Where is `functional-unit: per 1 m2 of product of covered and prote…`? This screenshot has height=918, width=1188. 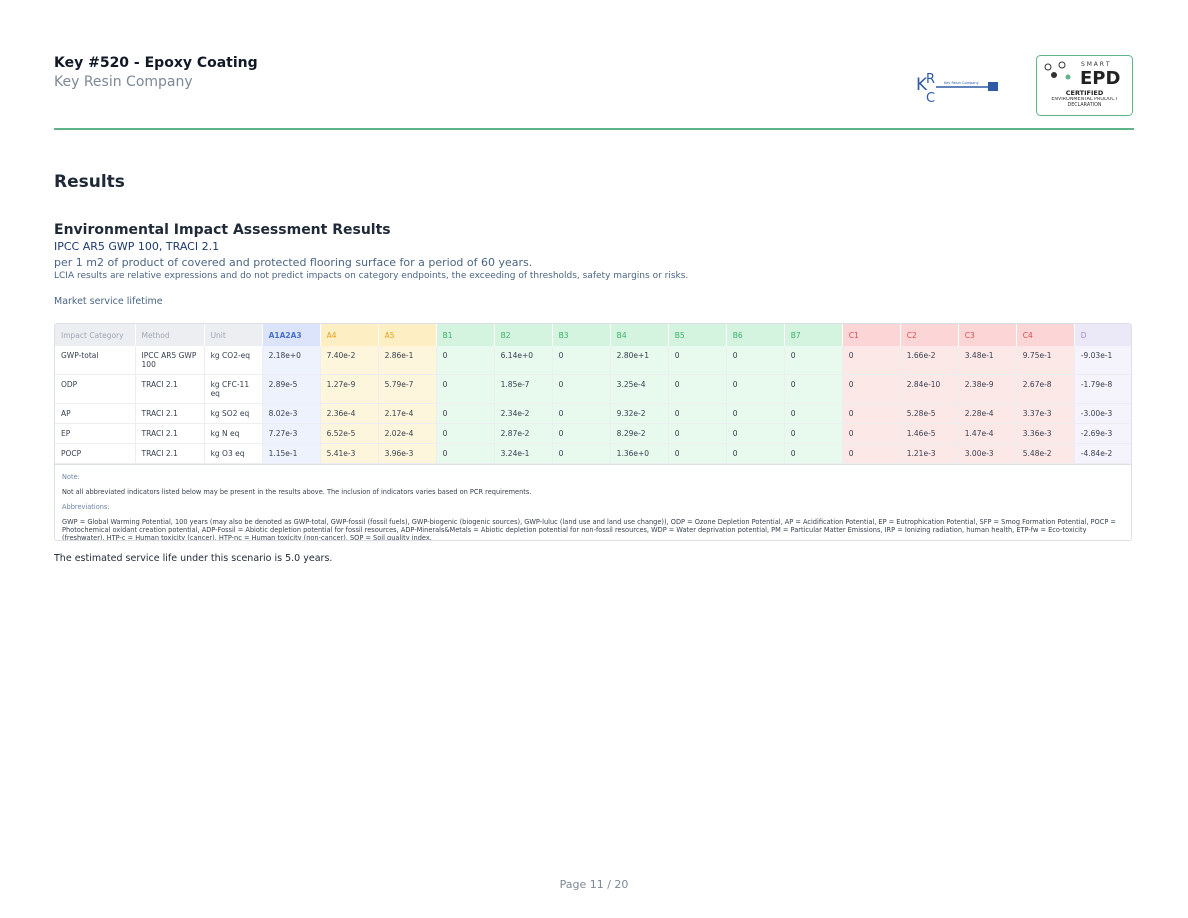
functional-unit: per 1 m2 of product of covered and prote… is located at coordinates (293, 262).